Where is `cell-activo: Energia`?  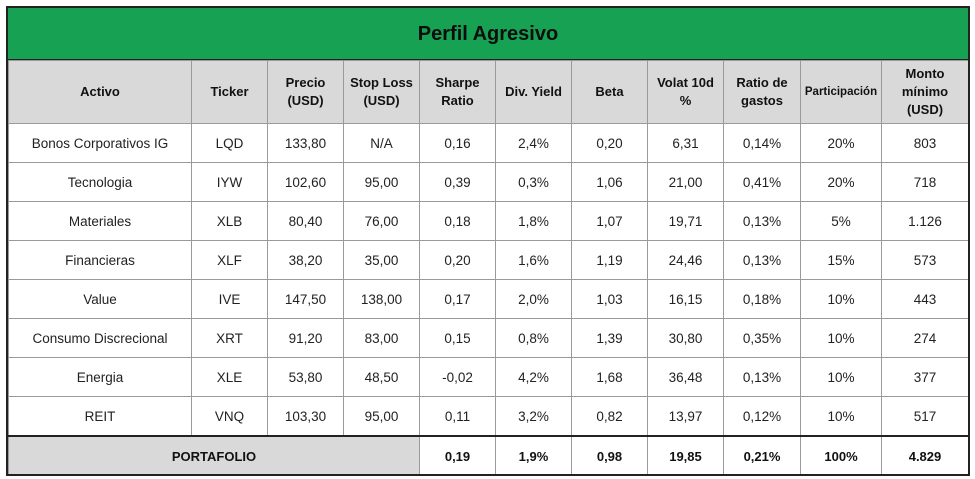 cell-activo: Energia is located at coordinates (100, 377).